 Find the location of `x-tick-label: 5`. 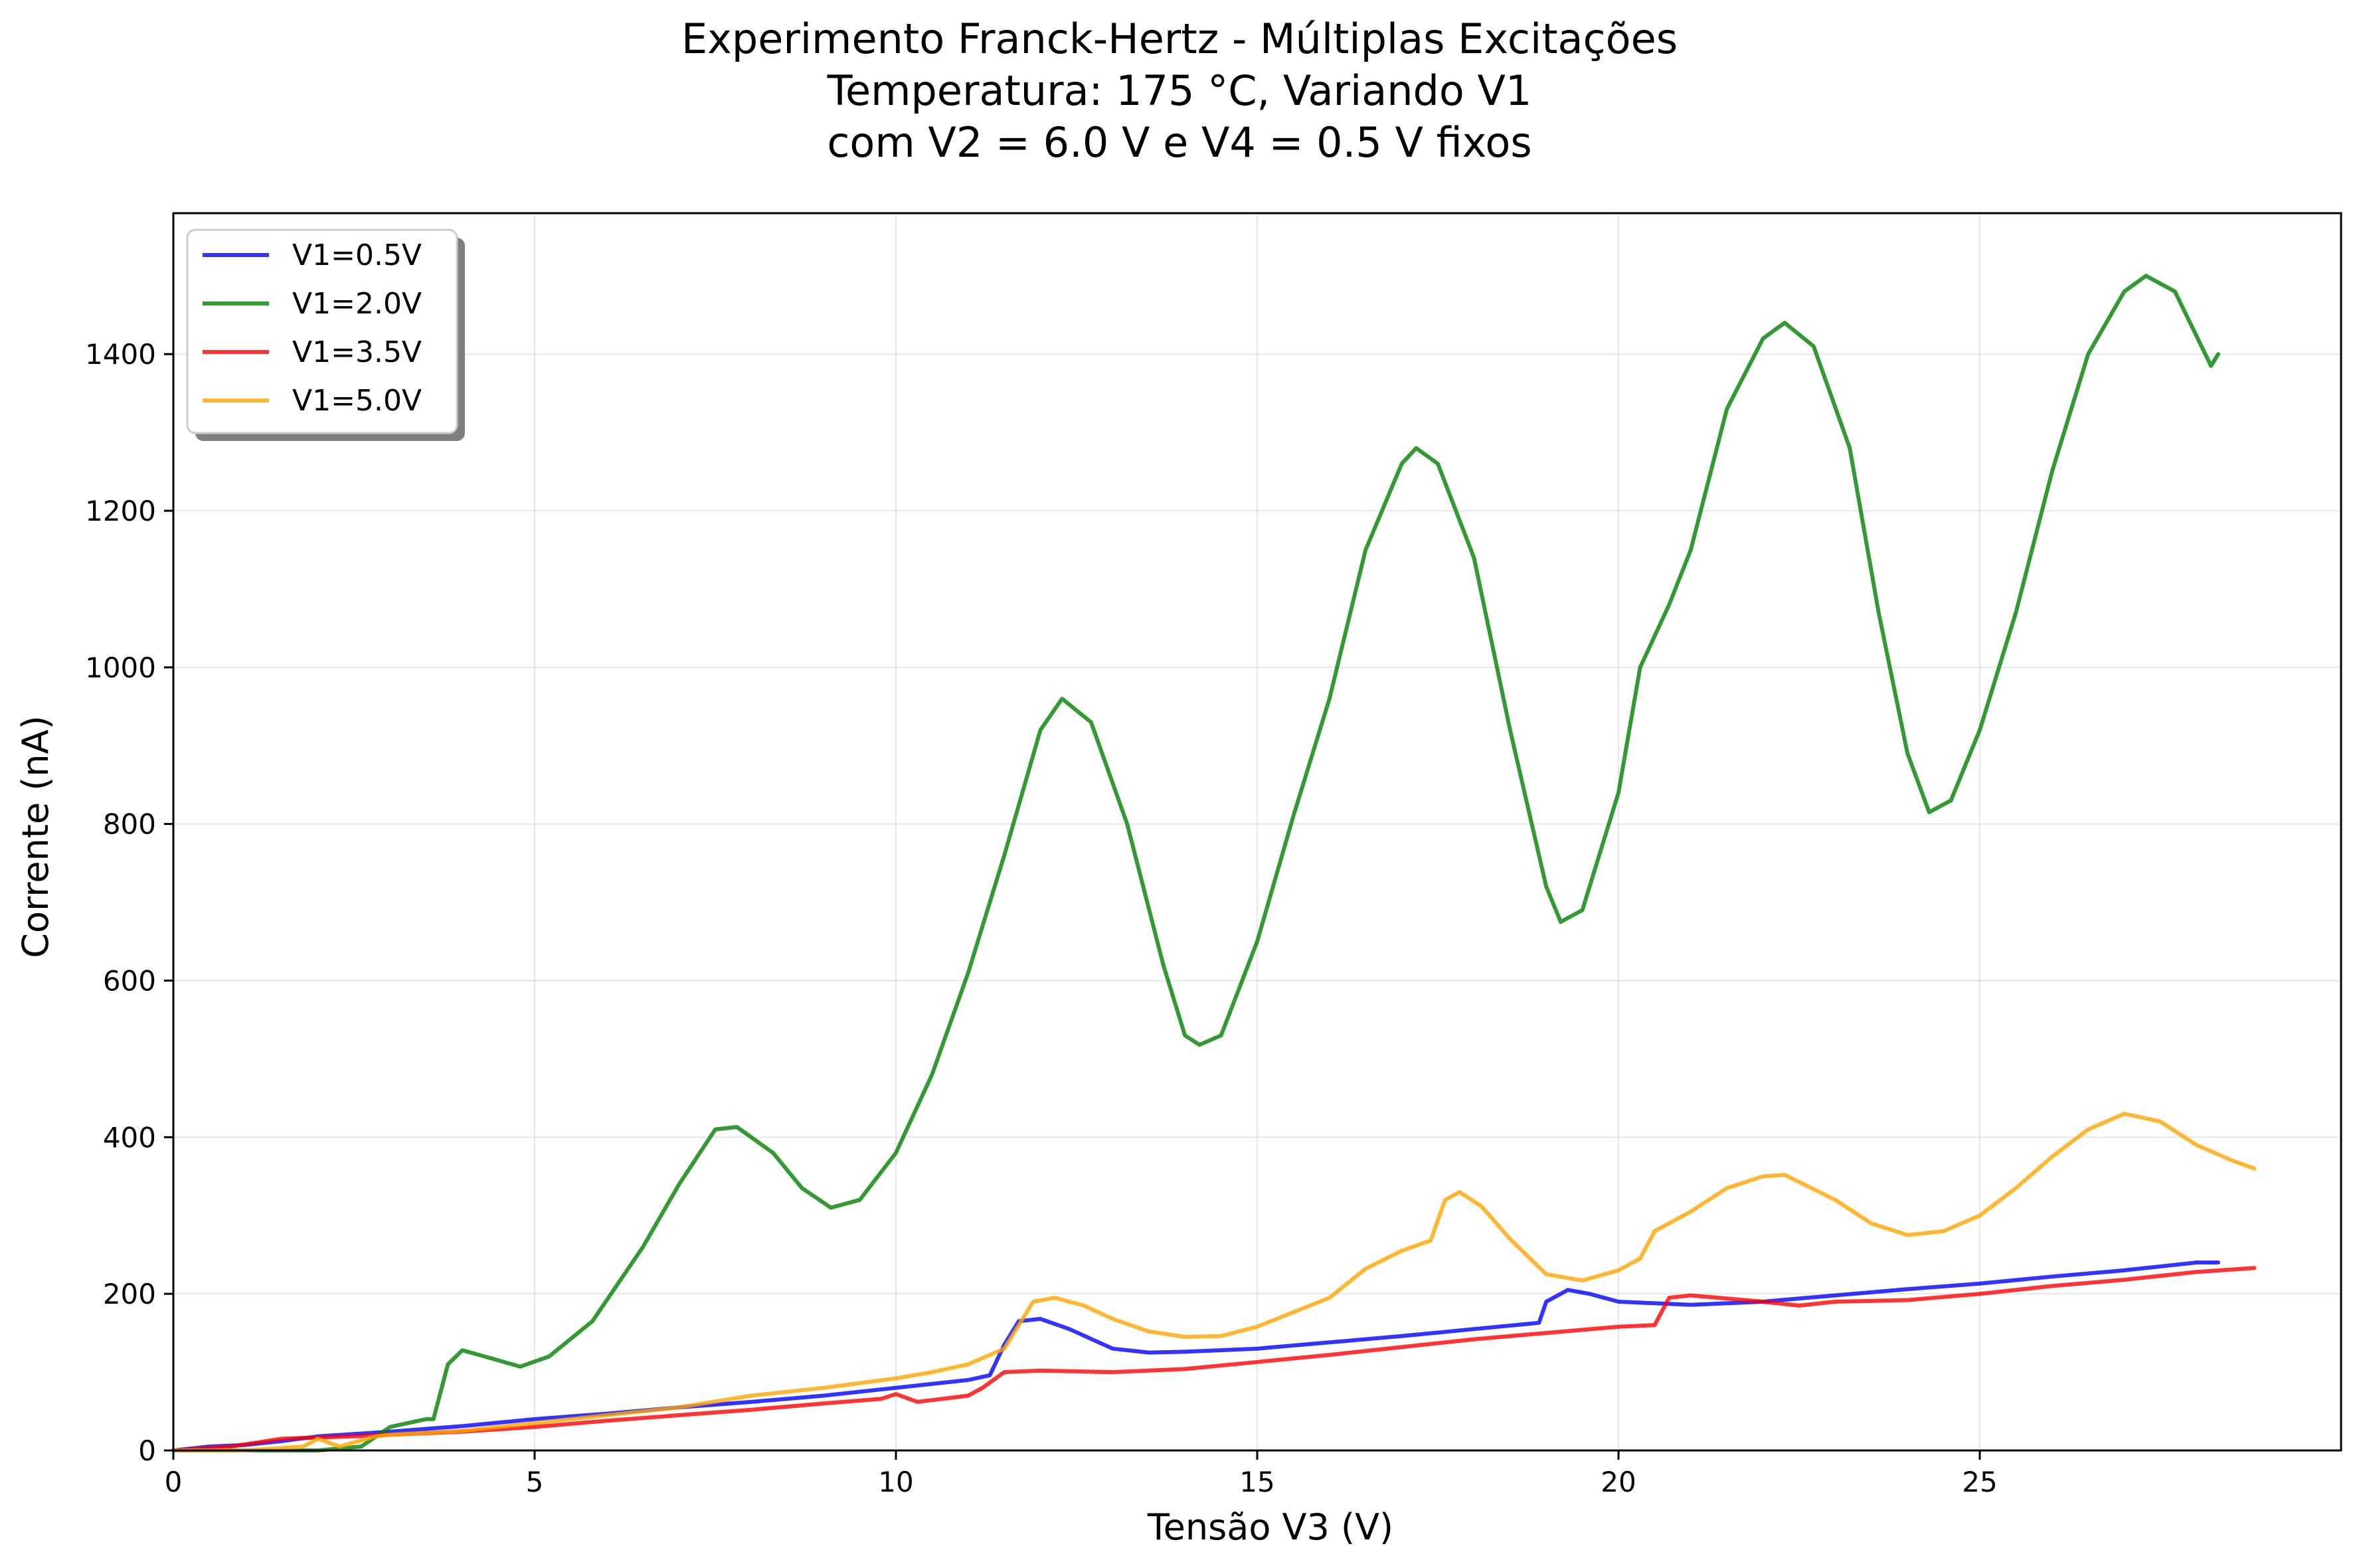

x-tick-label: 5 is located at coordinates (535, 1482).